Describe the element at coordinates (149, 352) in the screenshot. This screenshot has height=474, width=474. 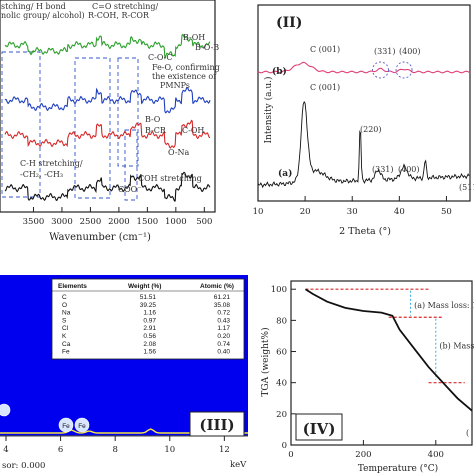
I see `edx-table-cell: 1.56` at that location.